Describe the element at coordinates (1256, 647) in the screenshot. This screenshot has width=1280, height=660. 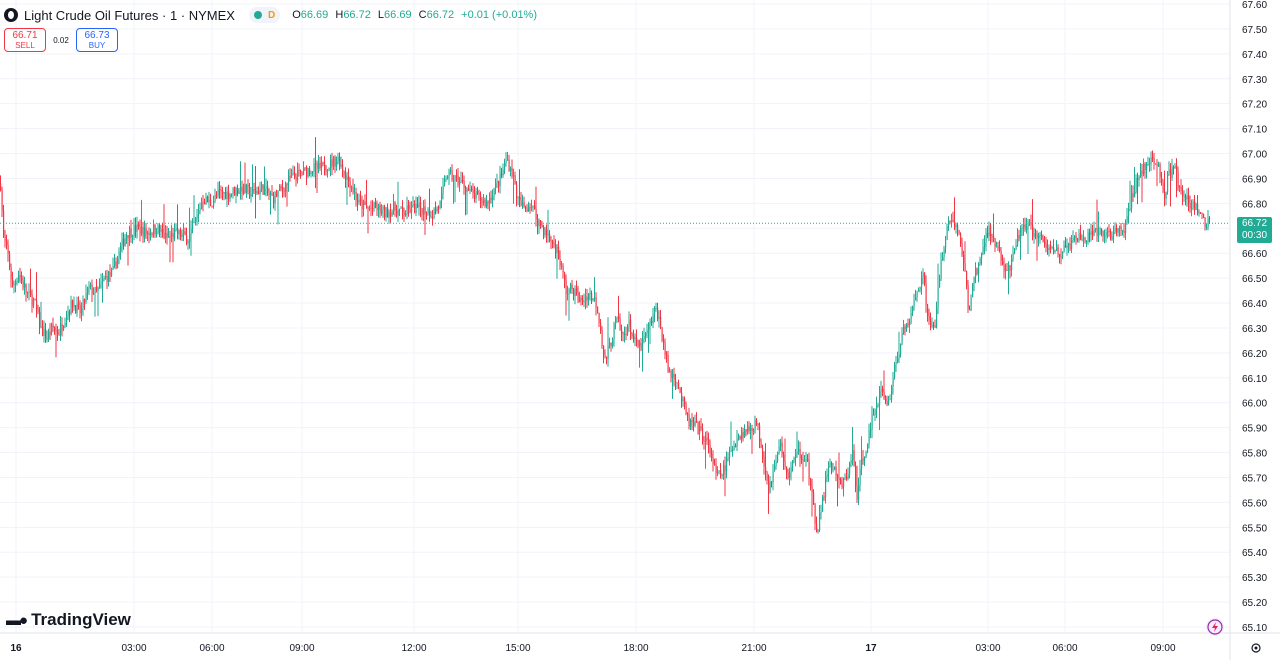
I see `gear-icon` at that location.